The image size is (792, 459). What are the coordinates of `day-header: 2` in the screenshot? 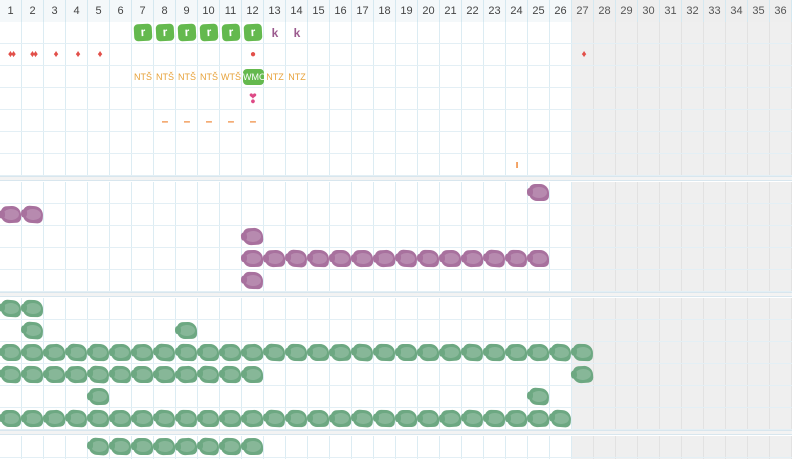 It's located at (33, 11).